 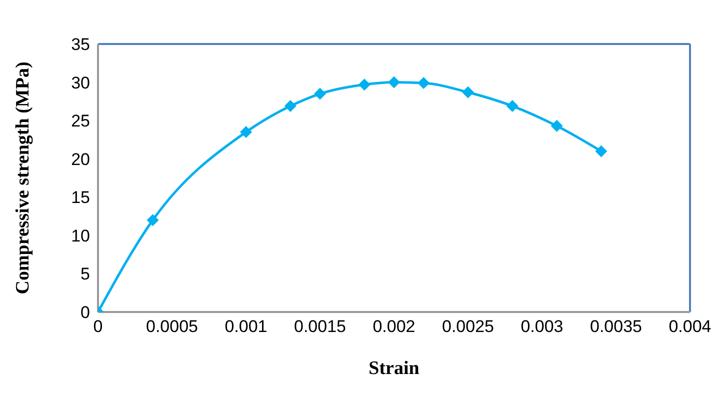 I want to click on x-tick-label: 0.0025, so click(x=468, y=326).